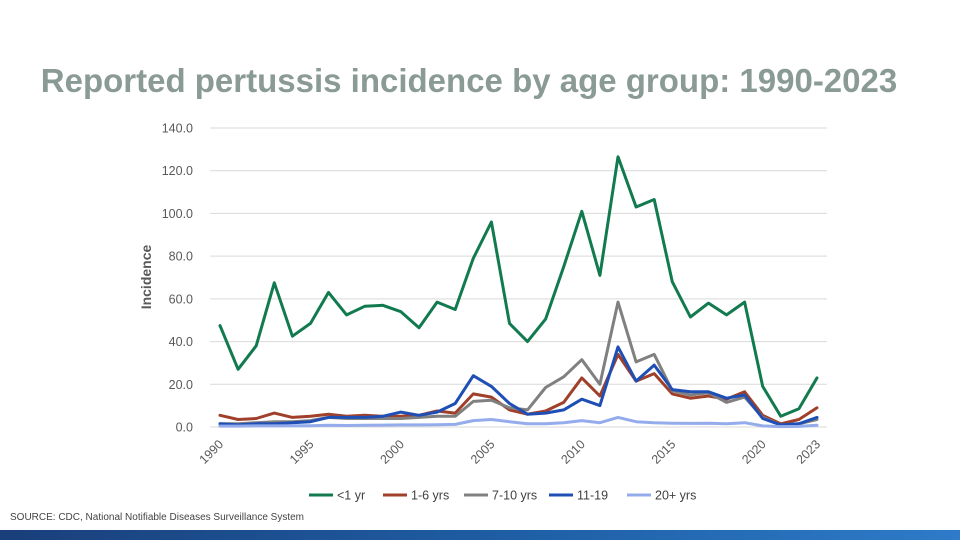 The width and height of the screenshot is (960, 540). Describe the element at coordinates (510, 452) in the screenshot. I see `x-axis-ticks: 1990 1995 2000 2005 2010 2015 2020 2023` at that location.